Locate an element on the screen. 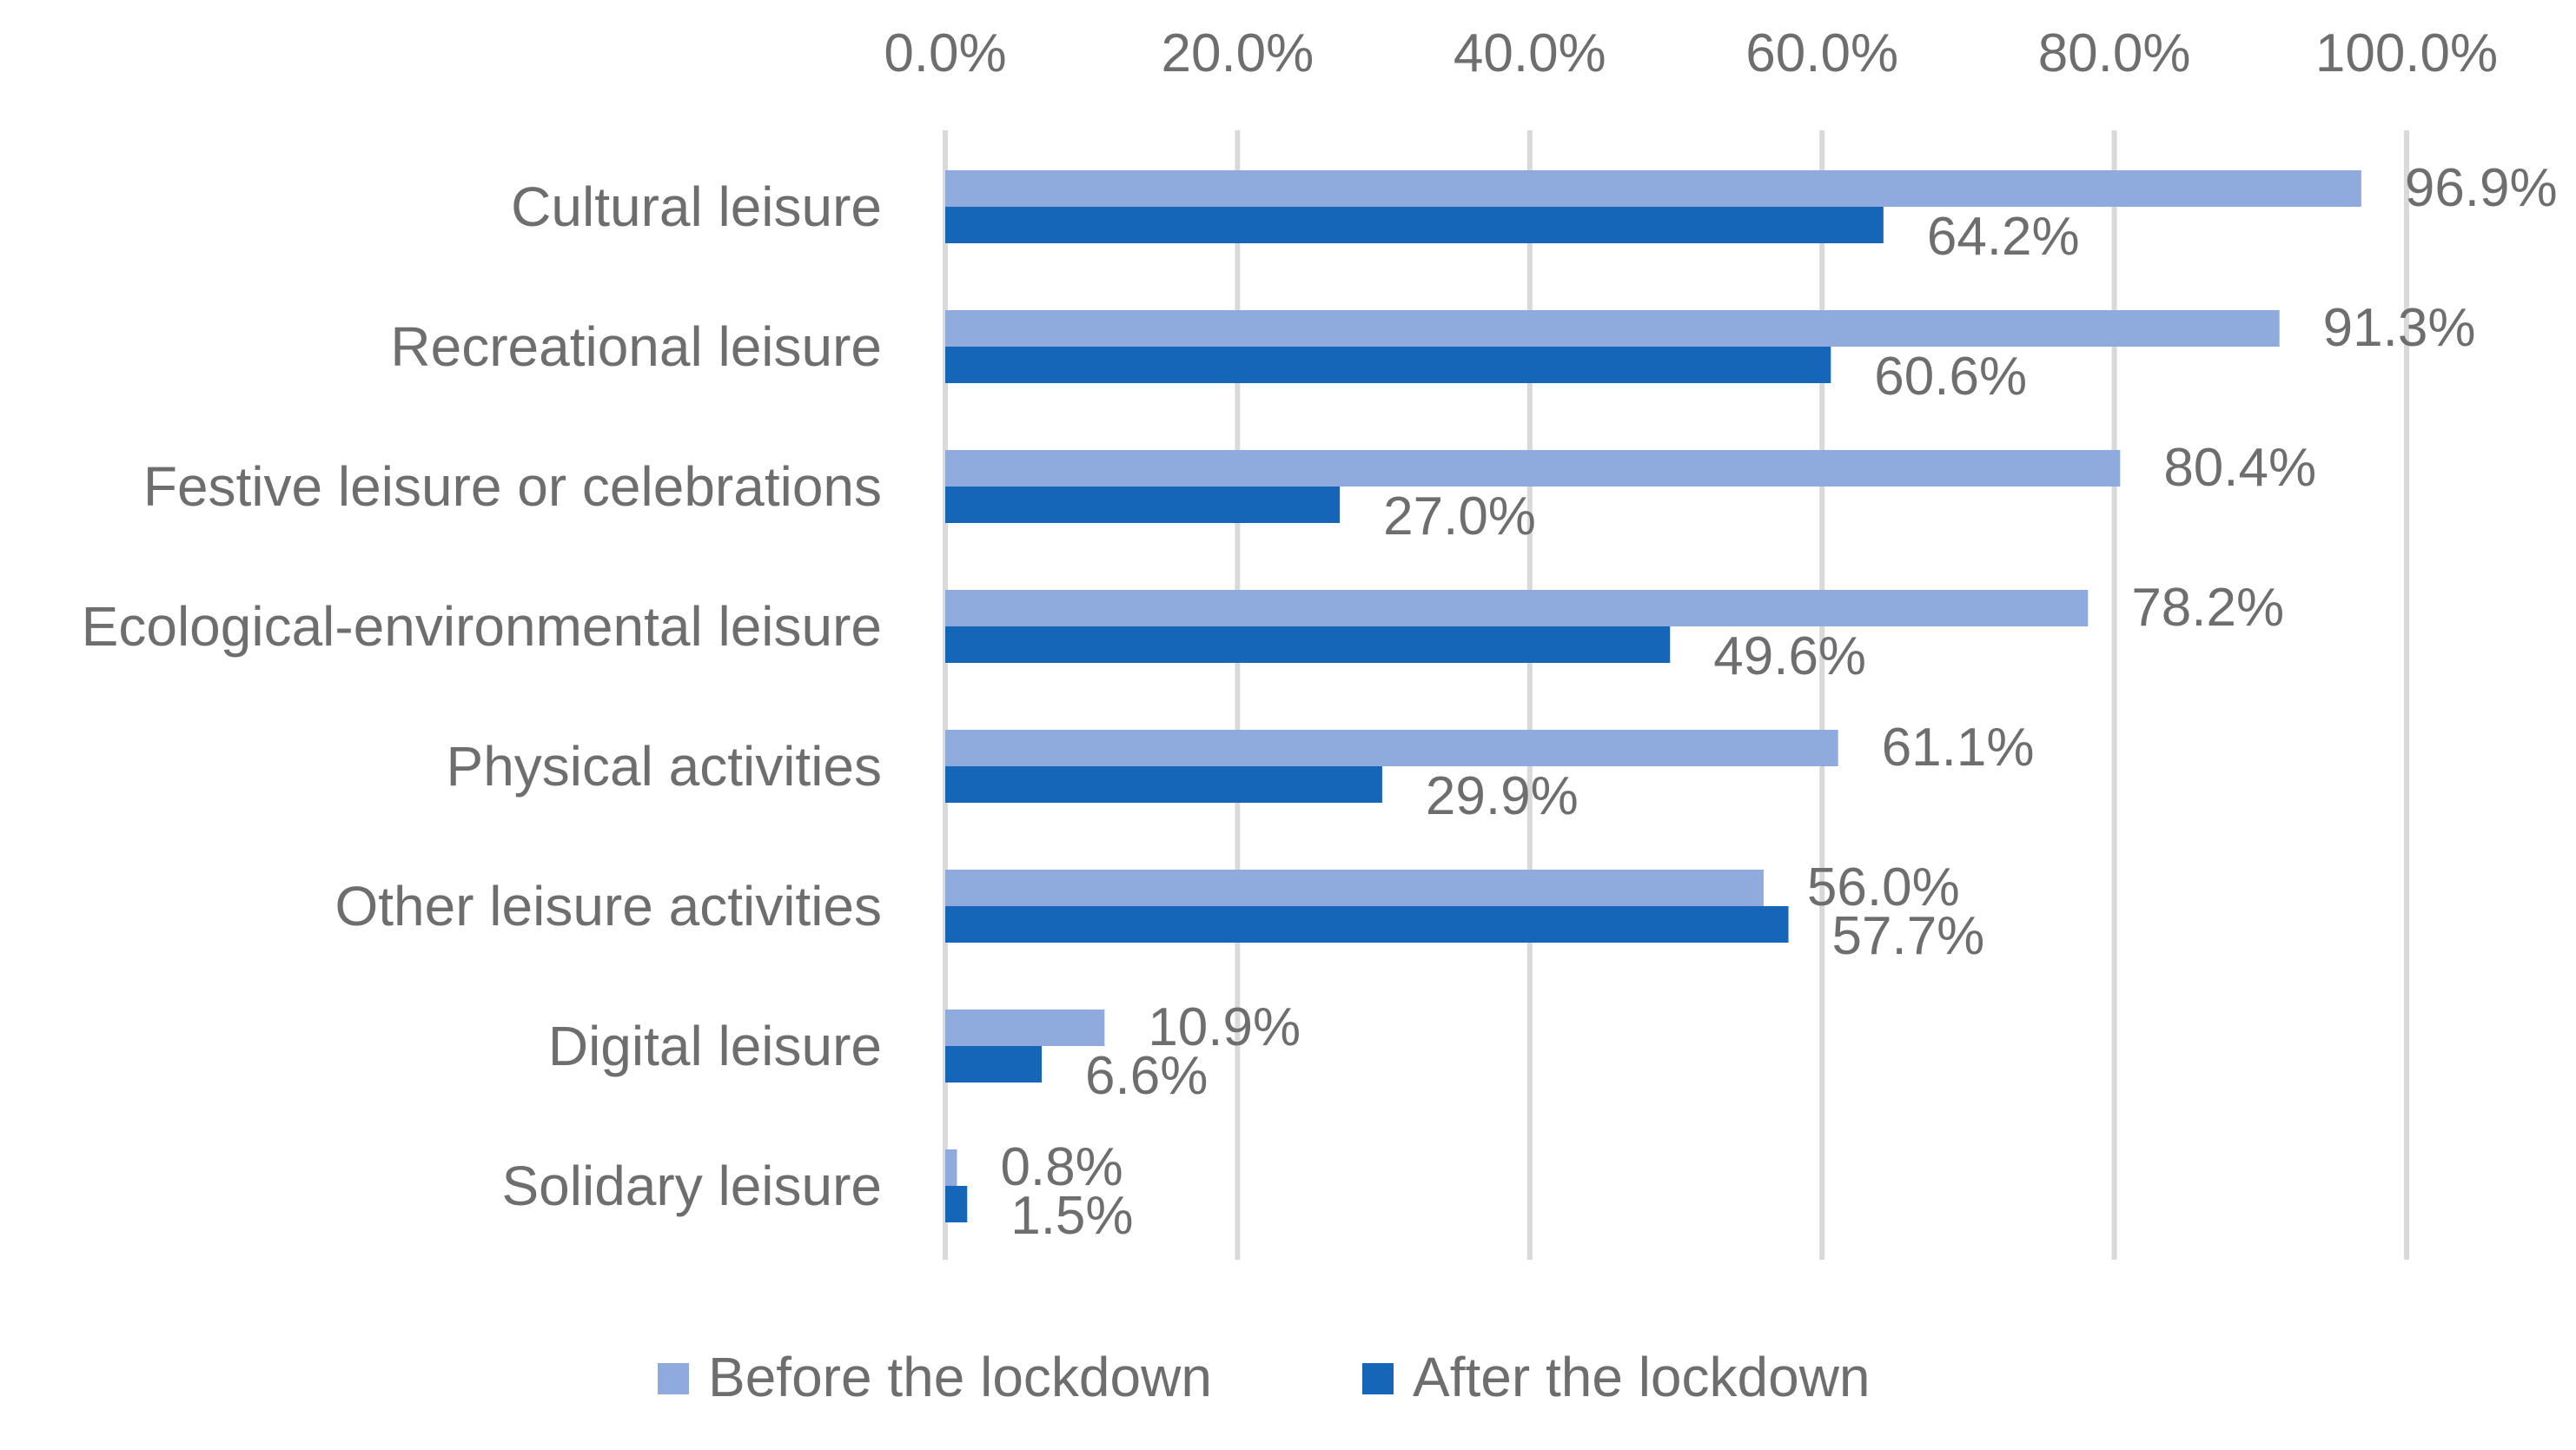 Image resolution: width=2576 pixels, height=1450 pixels. data-label-before: 78.2% is located at coordinates (2207, 608).